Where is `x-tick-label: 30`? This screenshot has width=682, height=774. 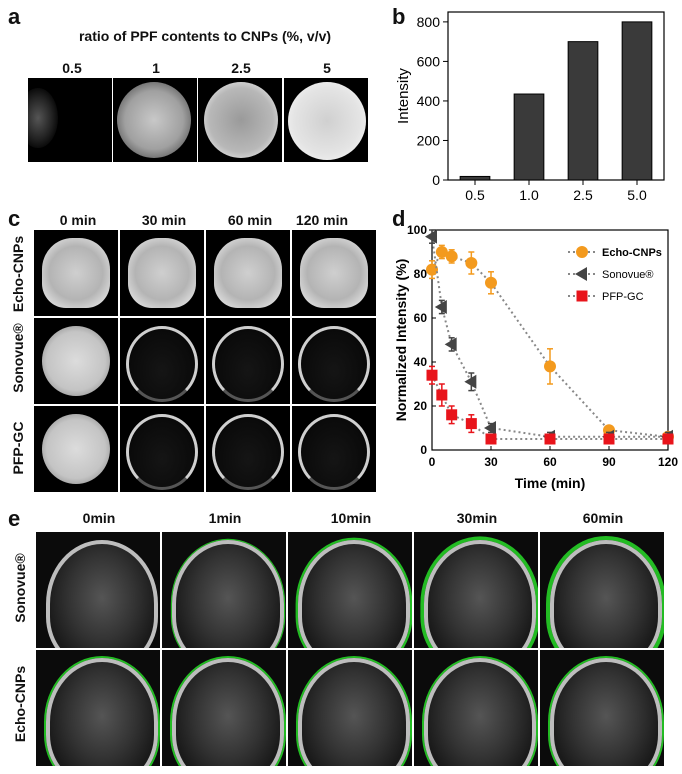
x-tick-label: 30 is located at coordinates (491, 462).